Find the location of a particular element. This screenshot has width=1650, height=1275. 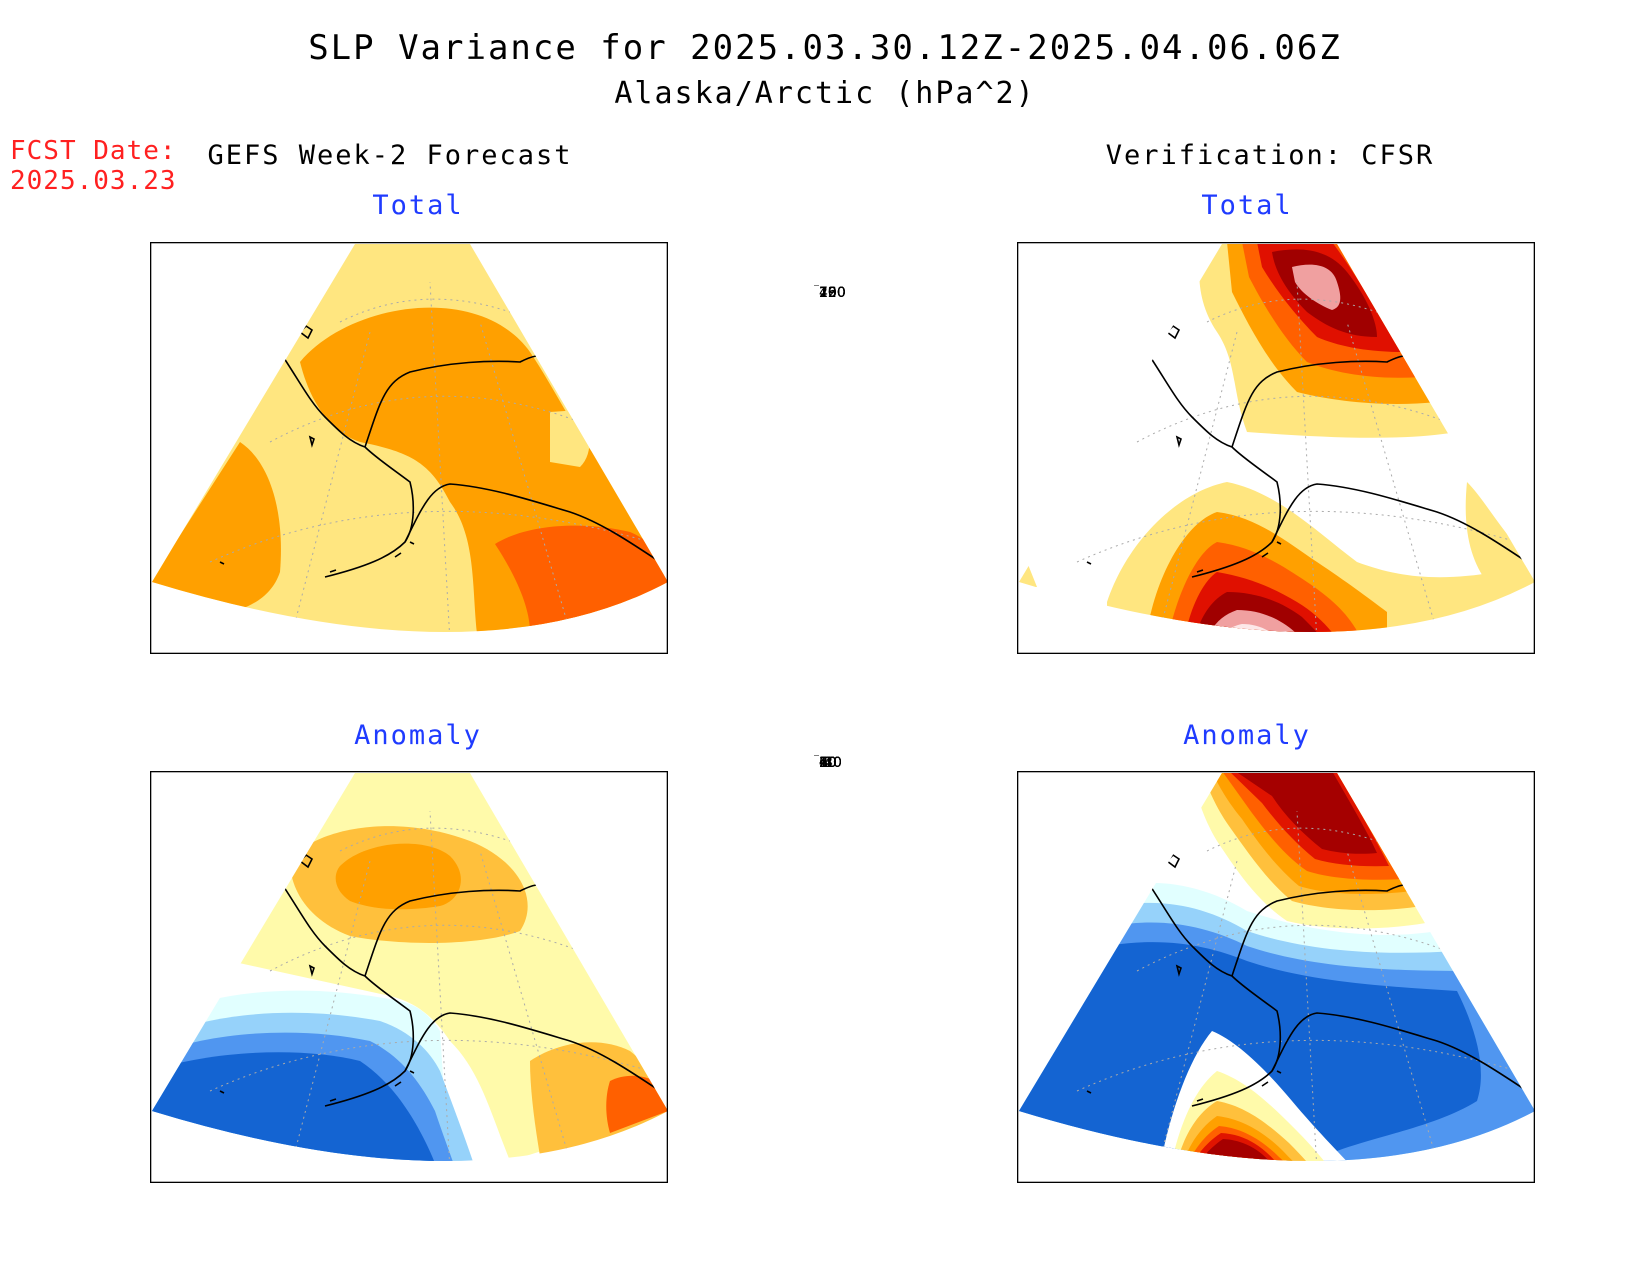

undefined-label: -20 is located at coordinates (830, 763).